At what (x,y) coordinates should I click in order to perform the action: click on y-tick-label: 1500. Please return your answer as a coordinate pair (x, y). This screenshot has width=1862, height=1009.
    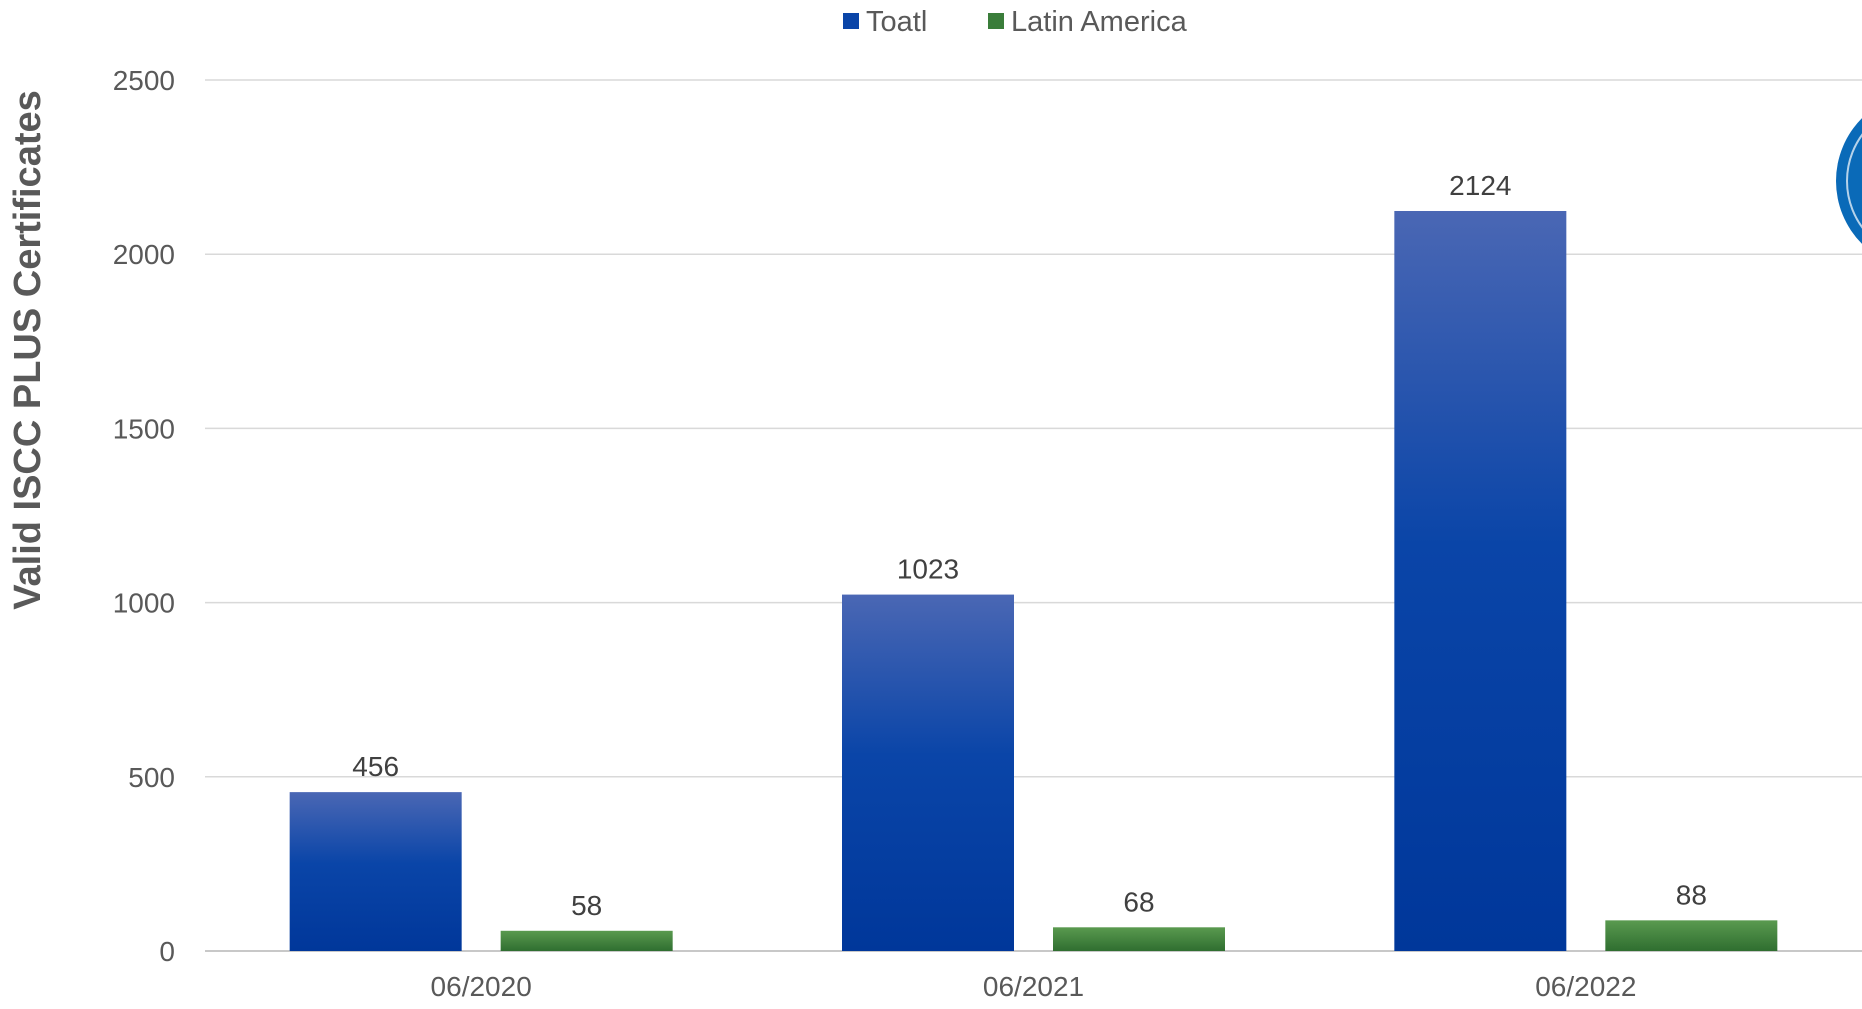
    Looking at the image, I should click on (144, 428).